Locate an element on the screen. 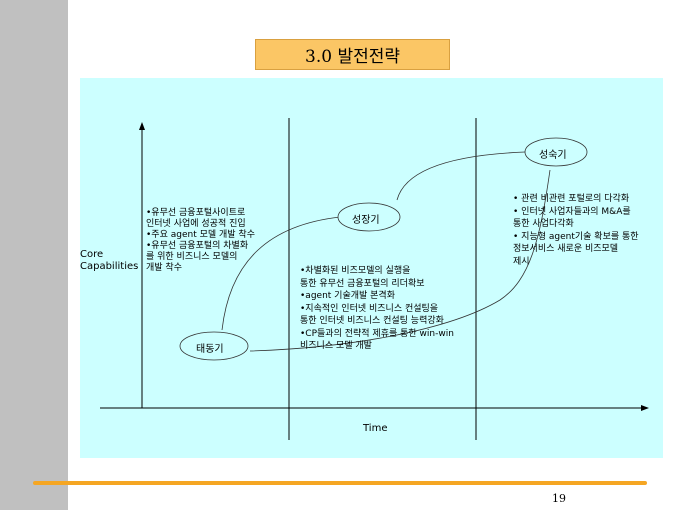 The width and height of the screenshot is (680, 510). y-axis-arrow is located at coordinates (142, 126).